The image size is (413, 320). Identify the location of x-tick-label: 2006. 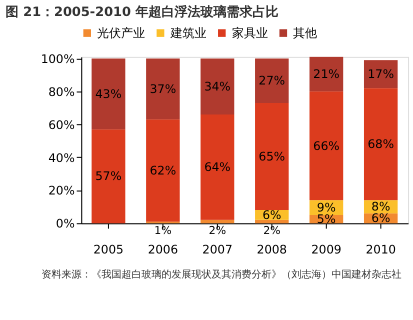
(163, 249).